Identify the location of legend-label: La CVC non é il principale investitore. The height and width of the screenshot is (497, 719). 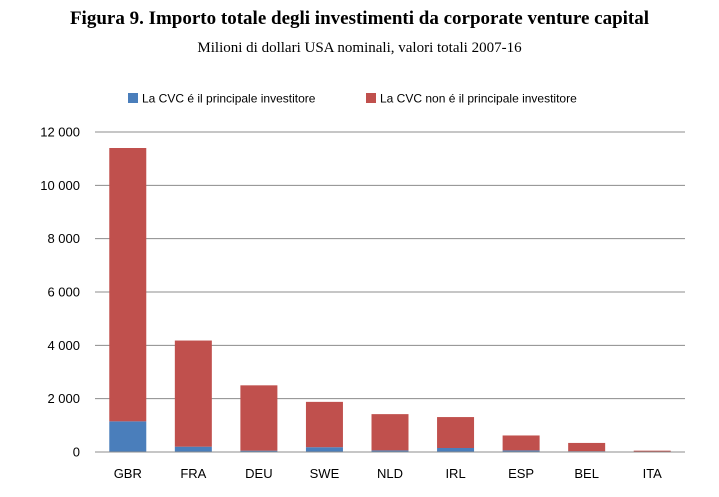
(478, 99).